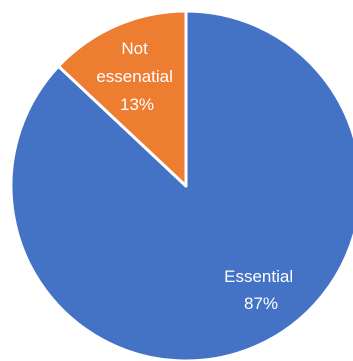 The height and width of the screenshot is (361, 353). What do you see at coordinates (137, 104) in the screenshot?
I see `slice-label-not-essential-percent: 13%` at bounding box center [137, 104].